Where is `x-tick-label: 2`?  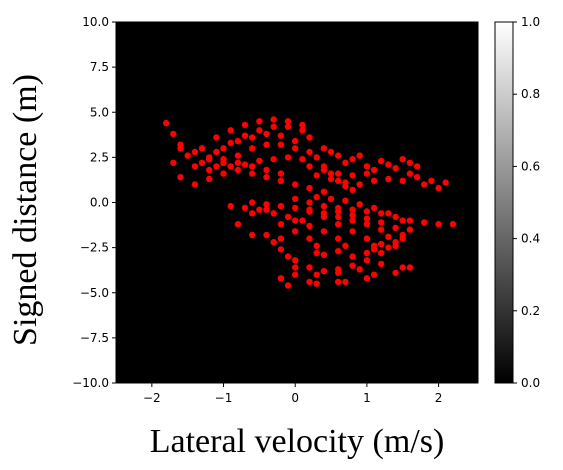 x-tick-label: 2 is located at coordinates (439, 398).